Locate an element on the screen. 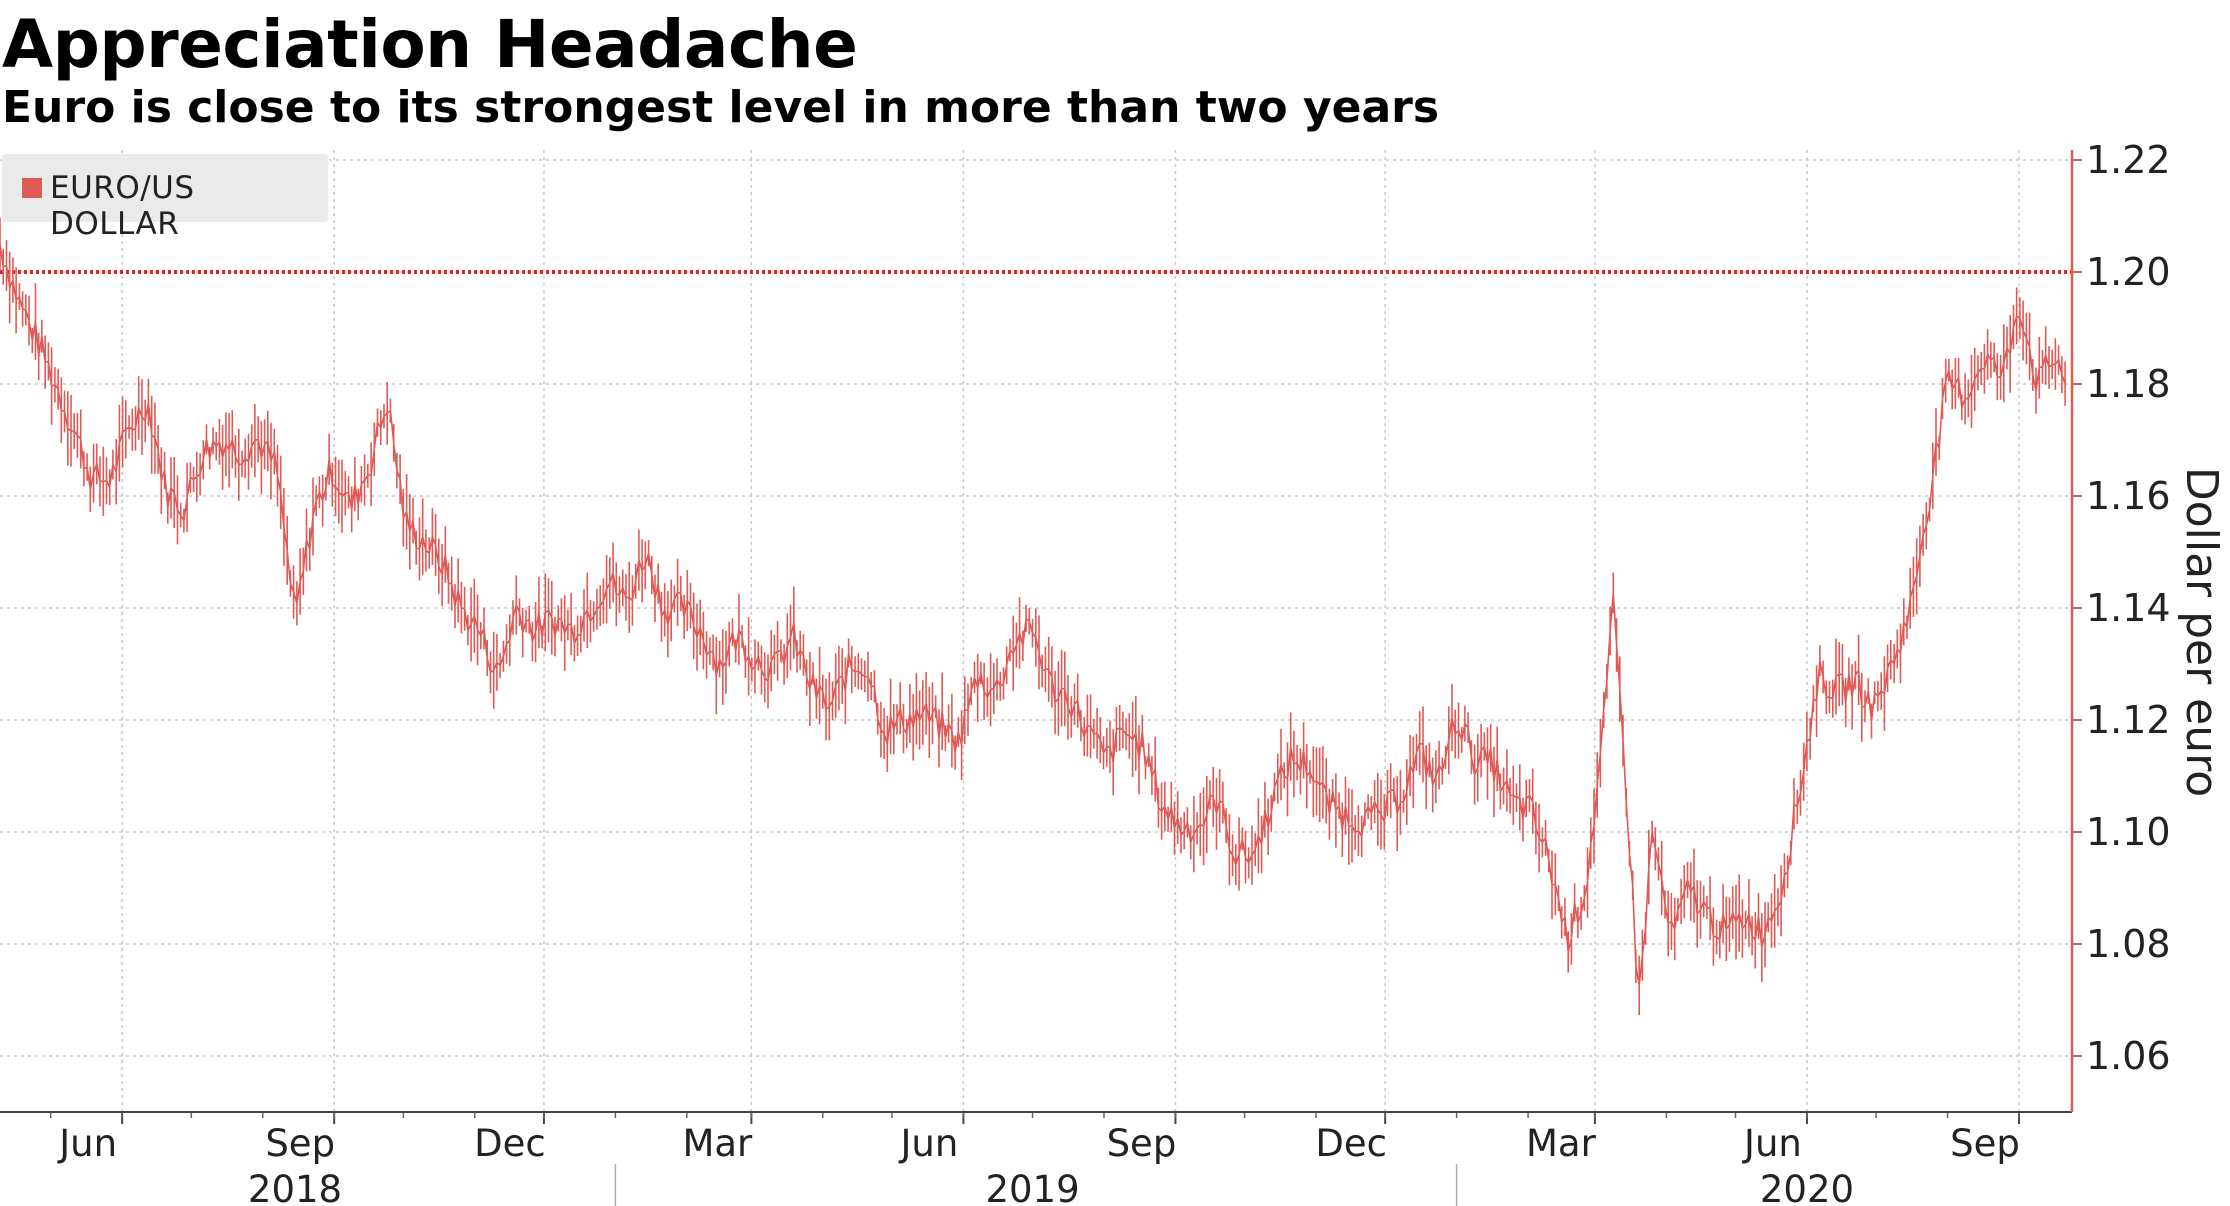 Image resolution: width=2230 pixels, height=1206 pixels. y-tick-label: 1.16 is located at coordinates (2128, 496).